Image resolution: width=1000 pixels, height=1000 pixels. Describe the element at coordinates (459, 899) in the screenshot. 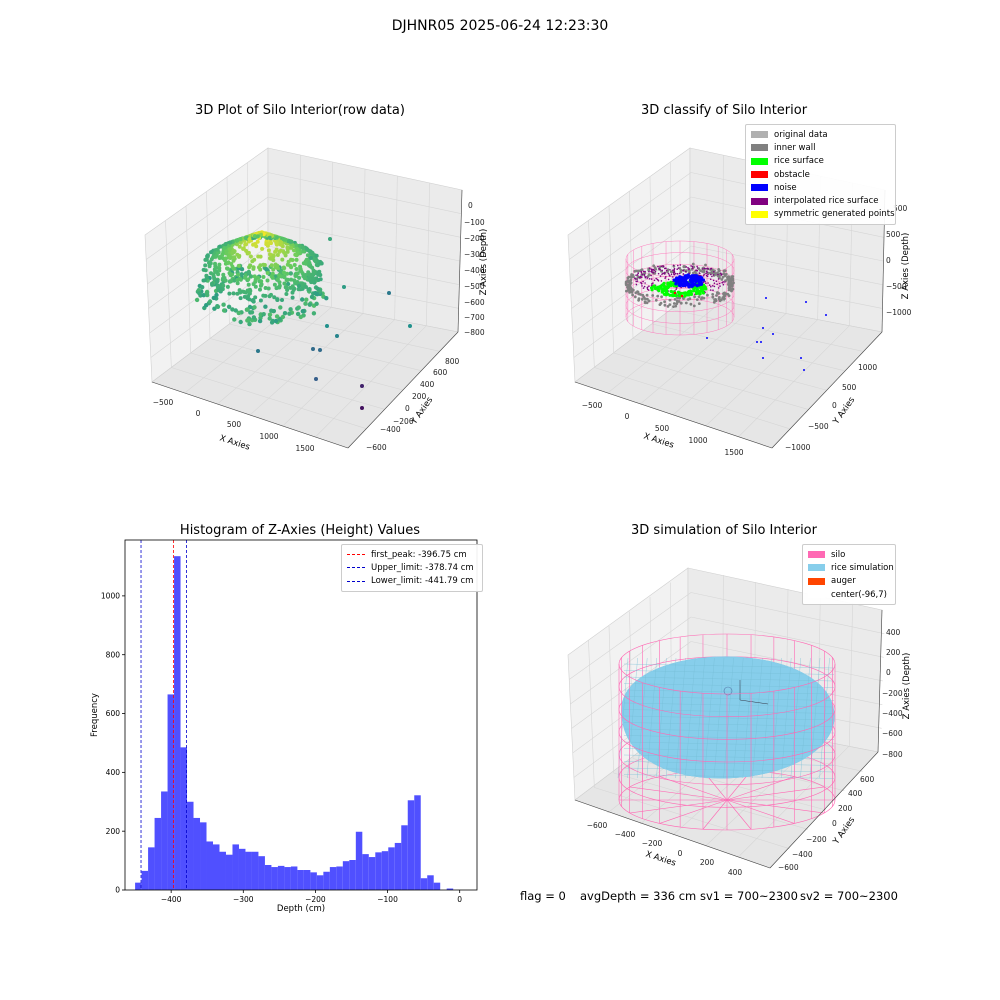

I see `x-tick-label: 0` at that location.